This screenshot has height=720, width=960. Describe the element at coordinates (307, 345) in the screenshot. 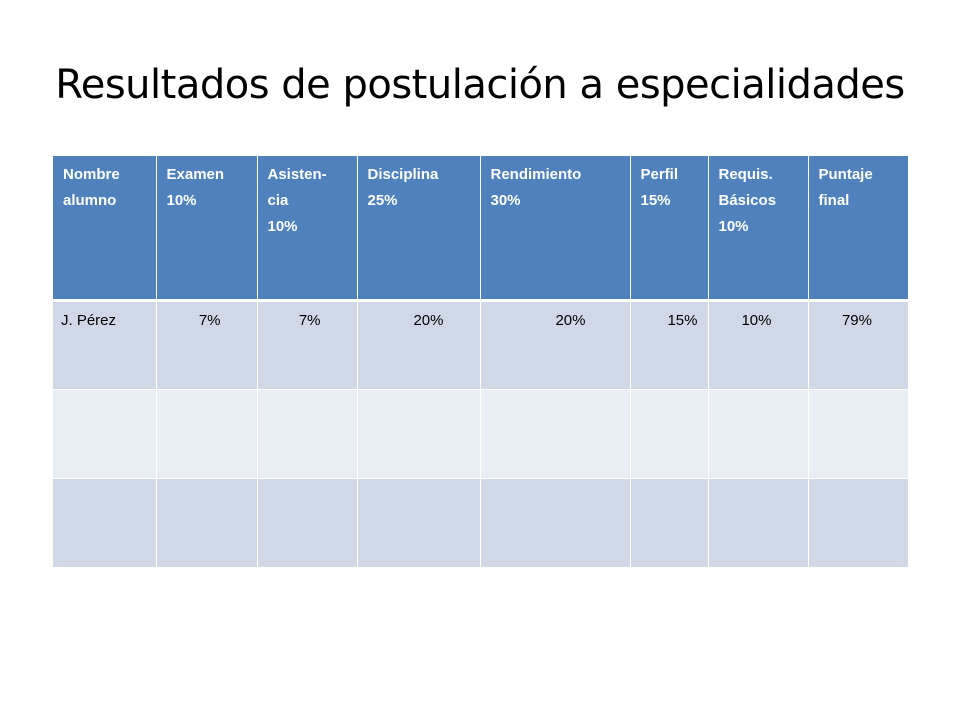

I see `cell-asistencia: 7%` at that location.